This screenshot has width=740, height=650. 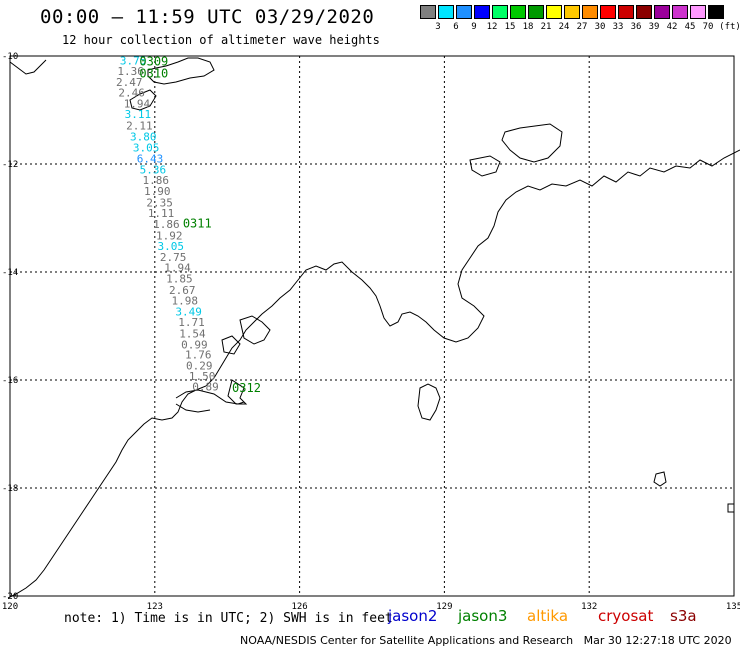 What do you see at coordinates (157, 191) in the screenshot?
I see `swh-value: 1.90` at bounding box center [157, 191].